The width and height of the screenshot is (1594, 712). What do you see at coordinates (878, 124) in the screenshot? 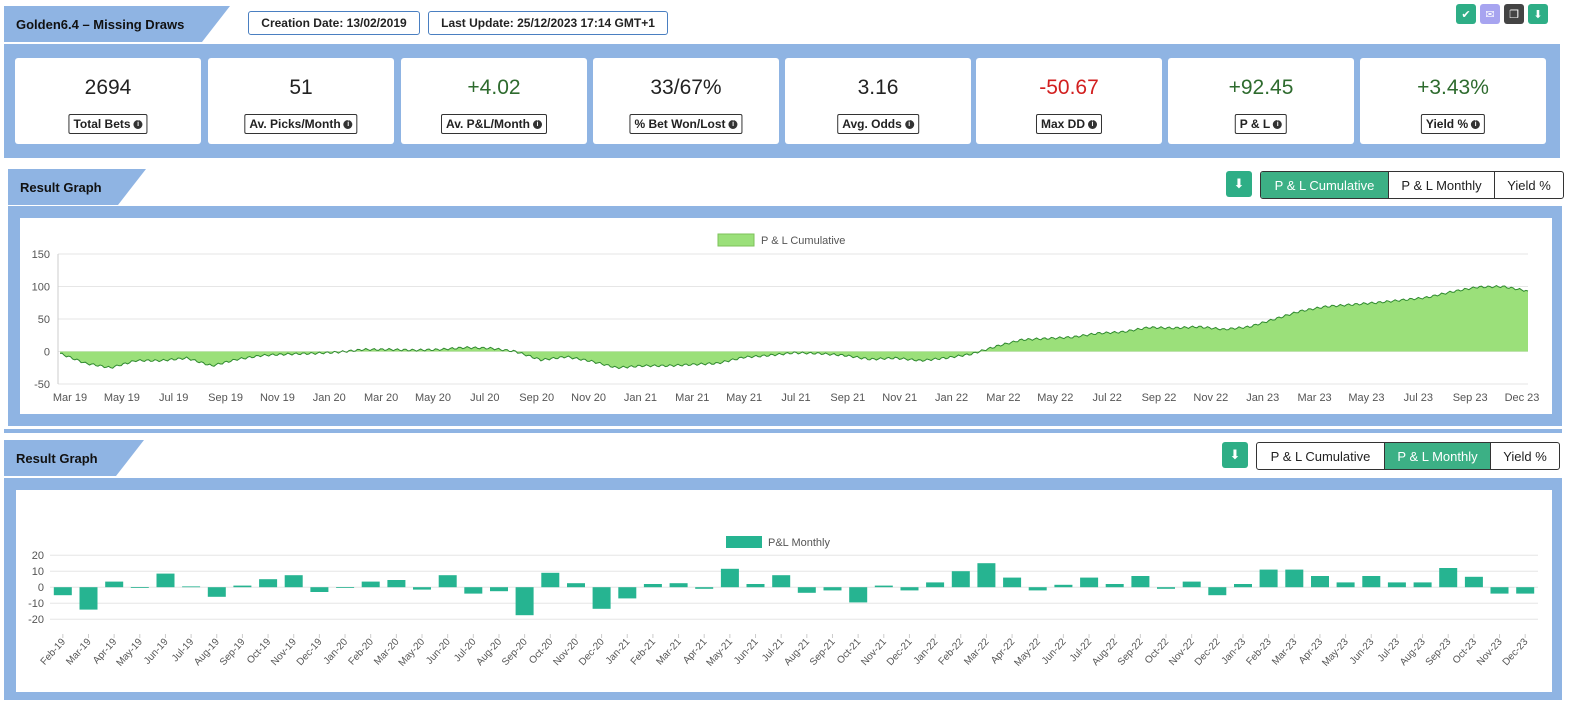
I see `stat-label: Avg. Odds i` at bounding box center [878, 124].